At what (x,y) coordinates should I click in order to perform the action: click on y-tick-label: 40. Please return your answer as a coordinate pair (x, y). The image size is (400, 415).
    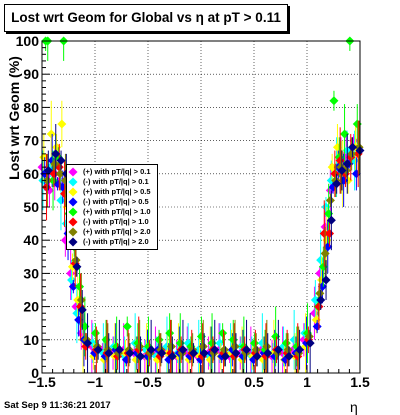
    Looking at the image, I should click on (31, 240).